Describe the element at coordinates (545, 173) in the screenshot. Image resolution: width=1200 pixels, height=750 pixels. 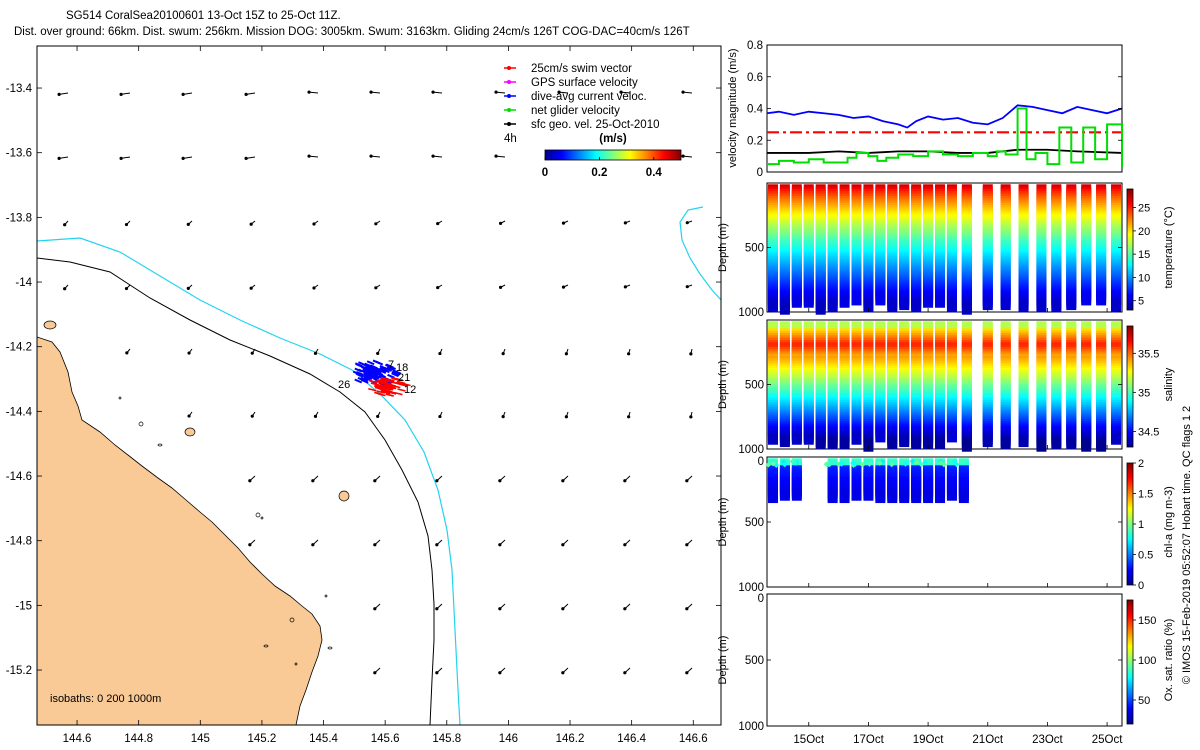
I see `colorbar-tick-label: 0` at that location.